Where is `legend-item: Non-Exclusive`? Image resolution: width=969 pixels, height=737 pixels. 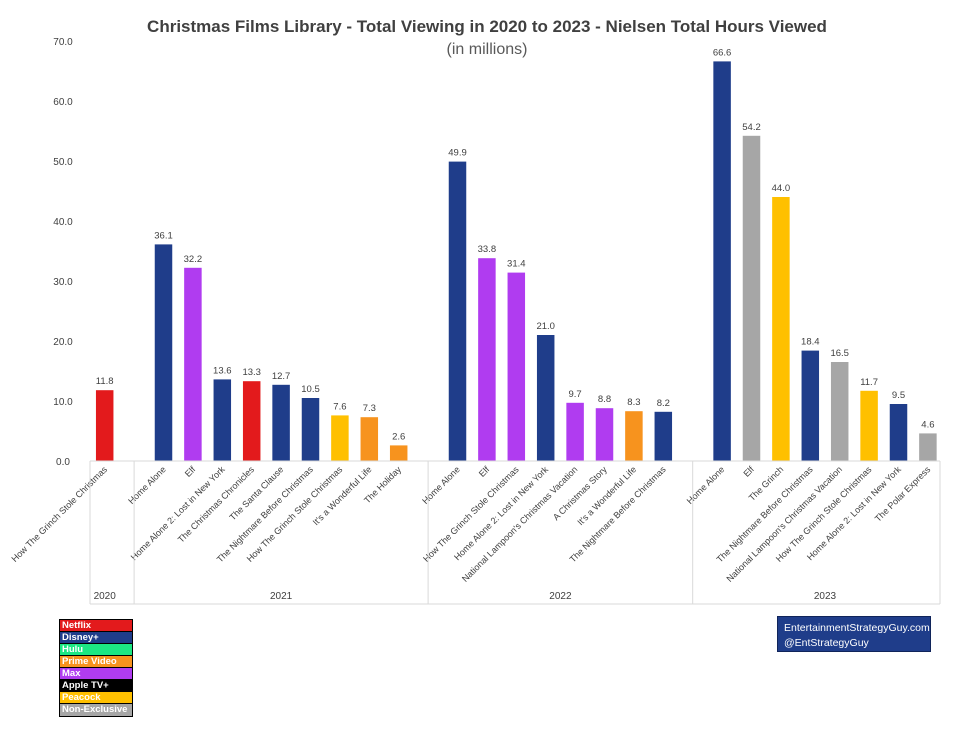 legend-item: Non-Exclusive is located at coordinates (96, 710).